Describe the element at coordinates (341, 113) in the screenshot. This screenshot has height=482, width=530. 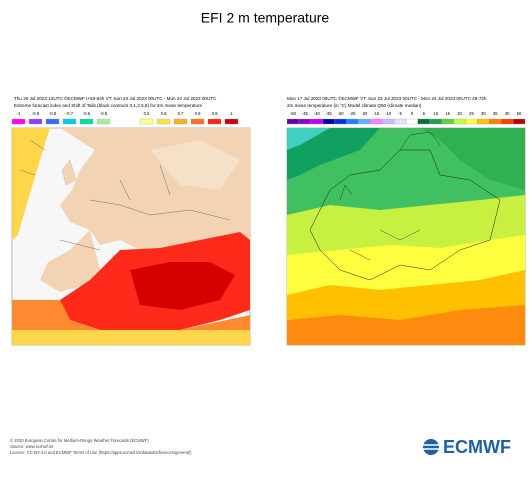
I see `colorbar-label: -30` at that location.